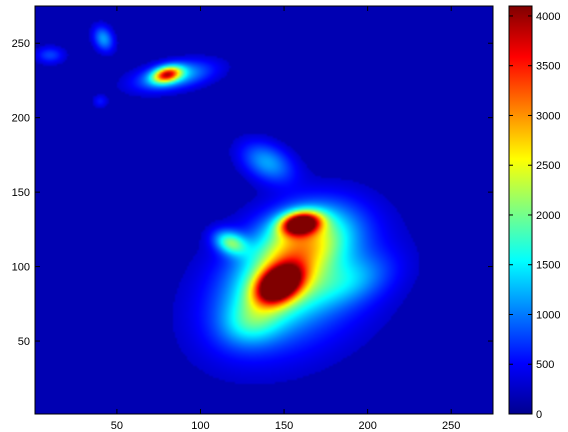 This screenshot has width=568, height=432. What do you see at coordinates (367, 426) in the screenshot?
I see `x-tick-label: 200` at bounding box center [367, 426].